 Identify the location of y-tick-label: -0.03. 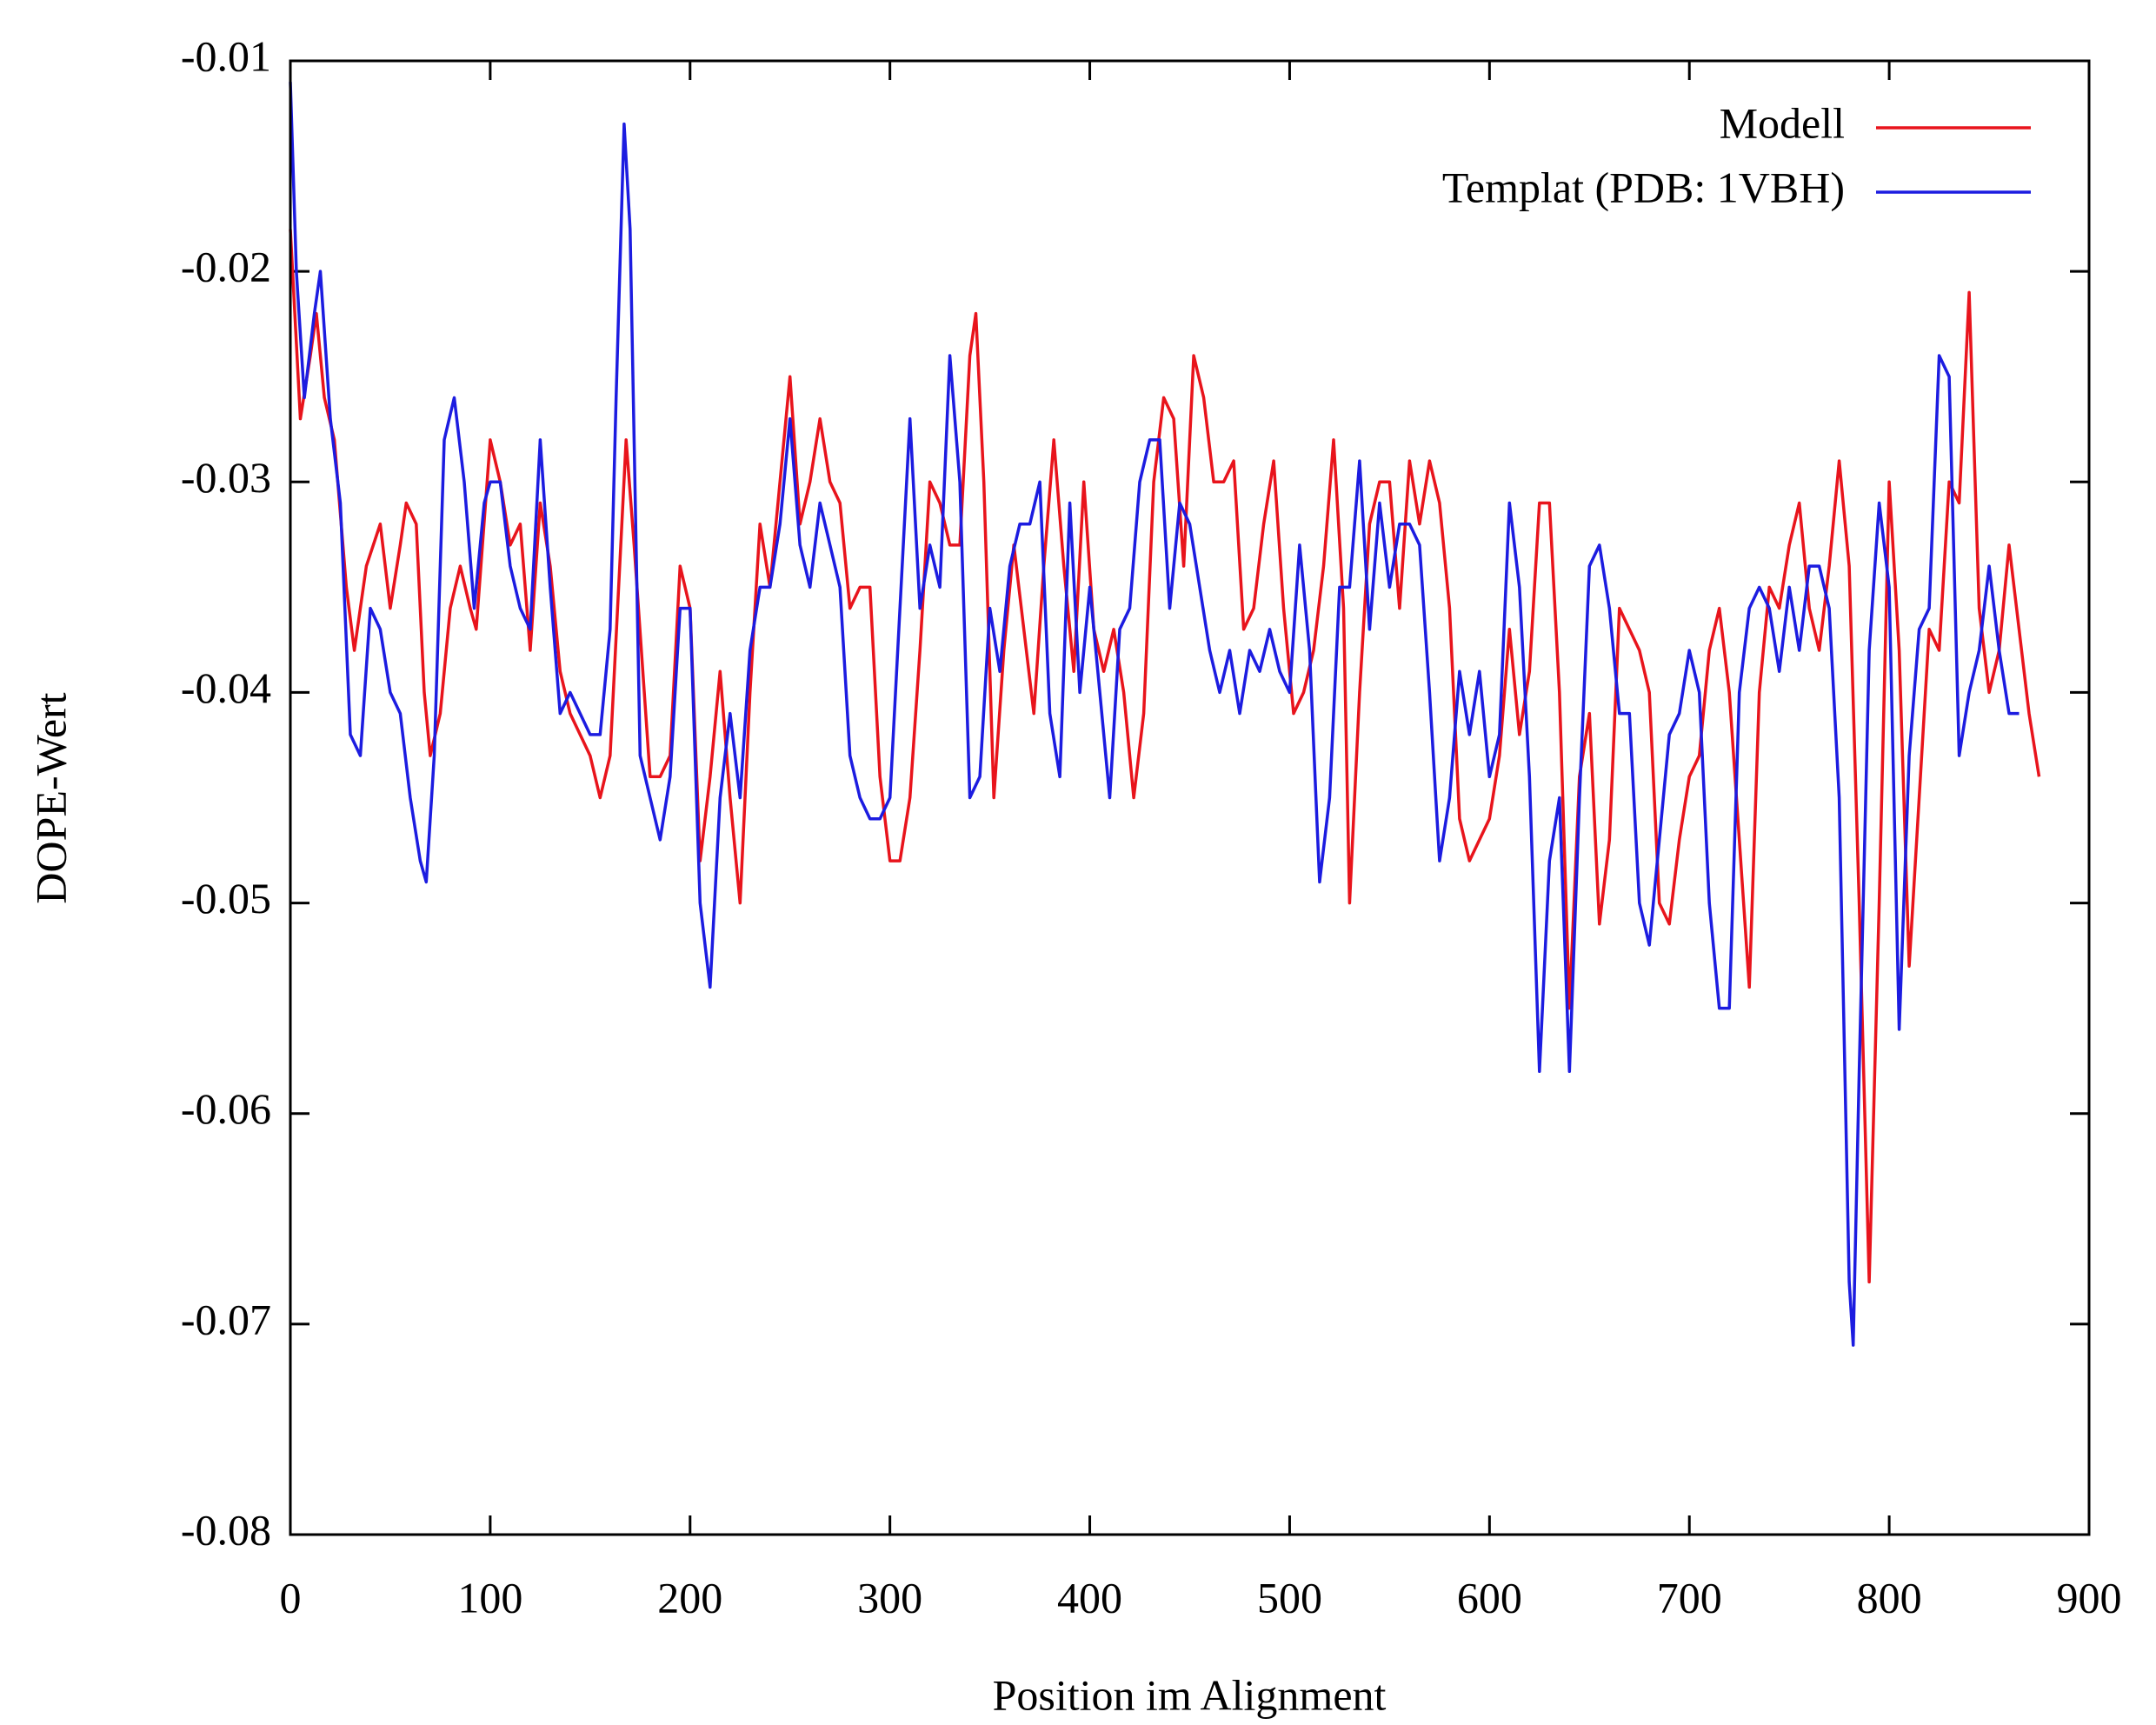
(226, 478).